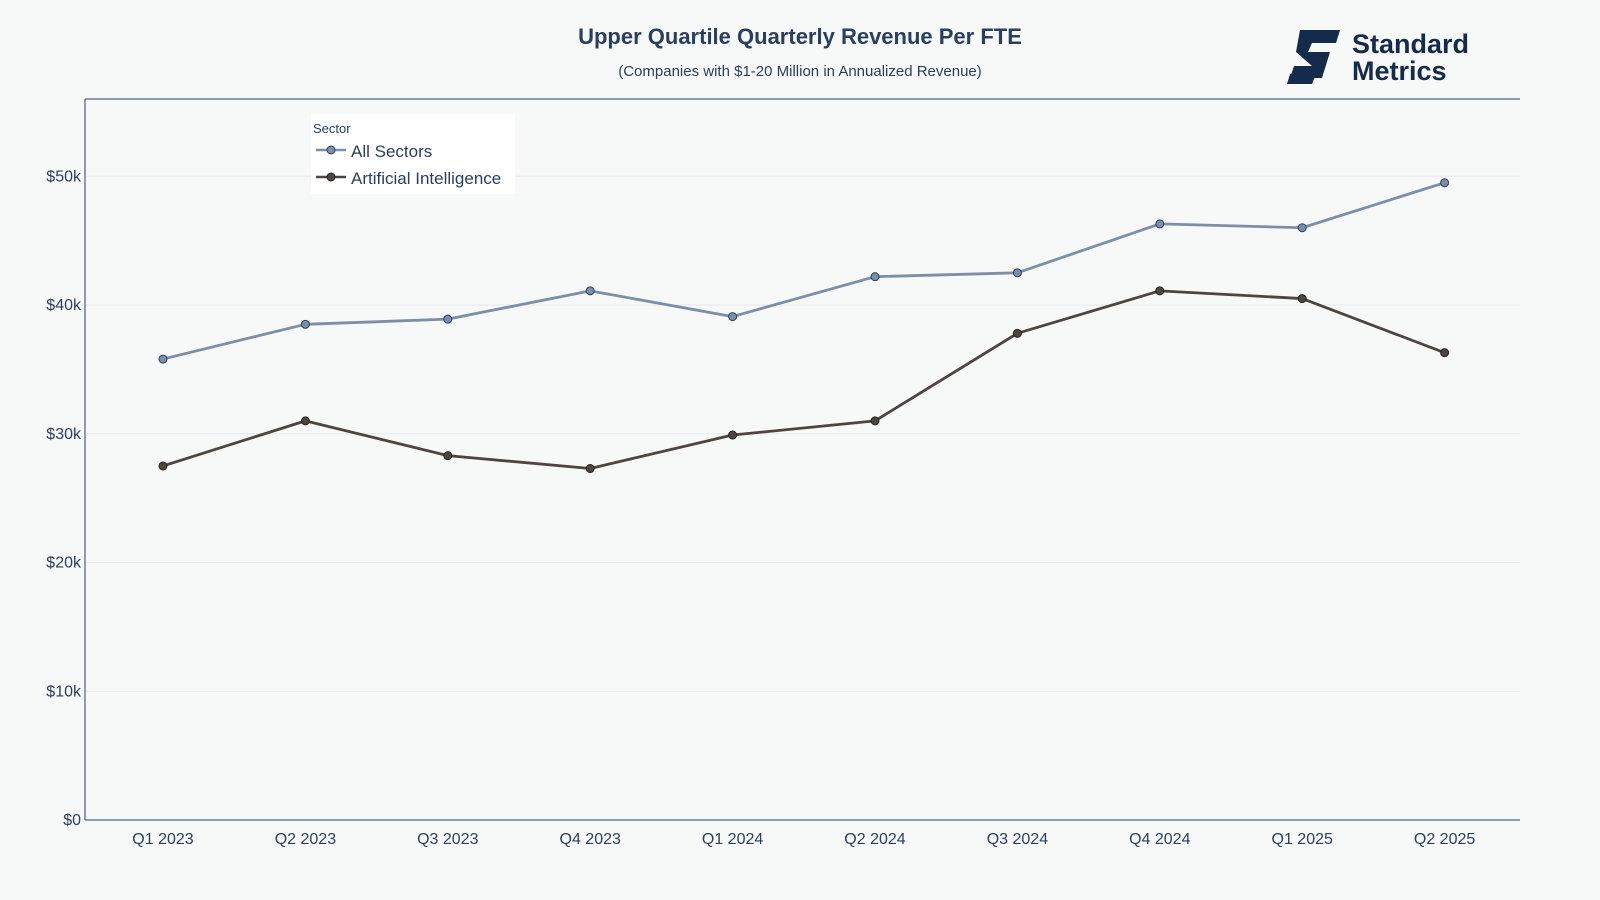  I want to click on brand-logo: Standard Metrics, so click(1378, 57).